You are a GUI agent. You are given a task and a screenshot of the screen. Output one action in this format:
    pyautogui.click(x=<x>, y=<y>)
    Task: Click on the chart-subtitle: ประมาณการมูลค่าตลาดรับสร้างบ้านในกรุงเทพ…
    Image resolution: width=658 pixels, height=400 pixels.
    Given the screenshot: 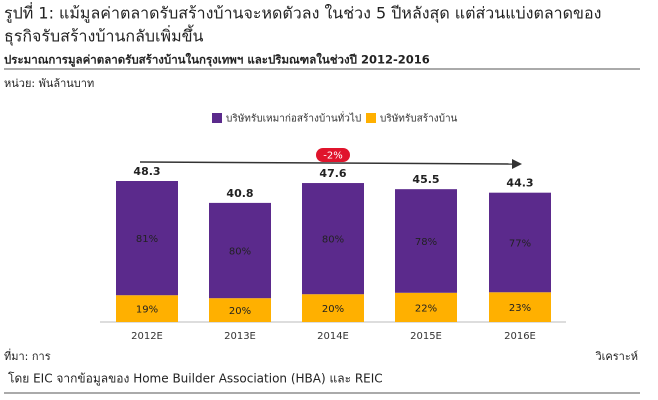 What is the action you would take?
    pyautogui.click(x=217, y=60)
    